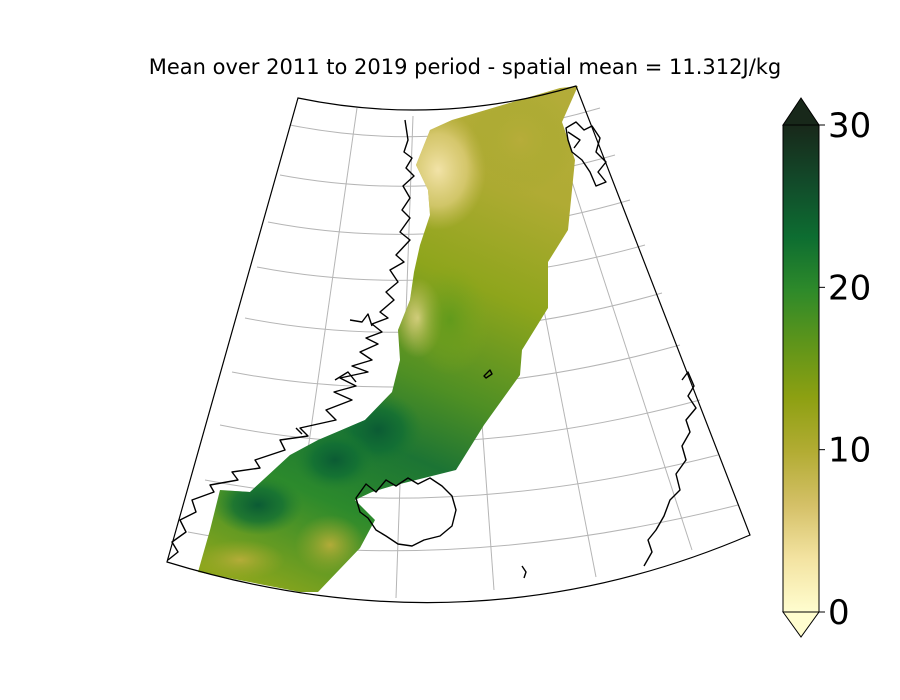 This screenshot has height=700, width=900. I want to click on colorbar-fill, so click(801, 368).